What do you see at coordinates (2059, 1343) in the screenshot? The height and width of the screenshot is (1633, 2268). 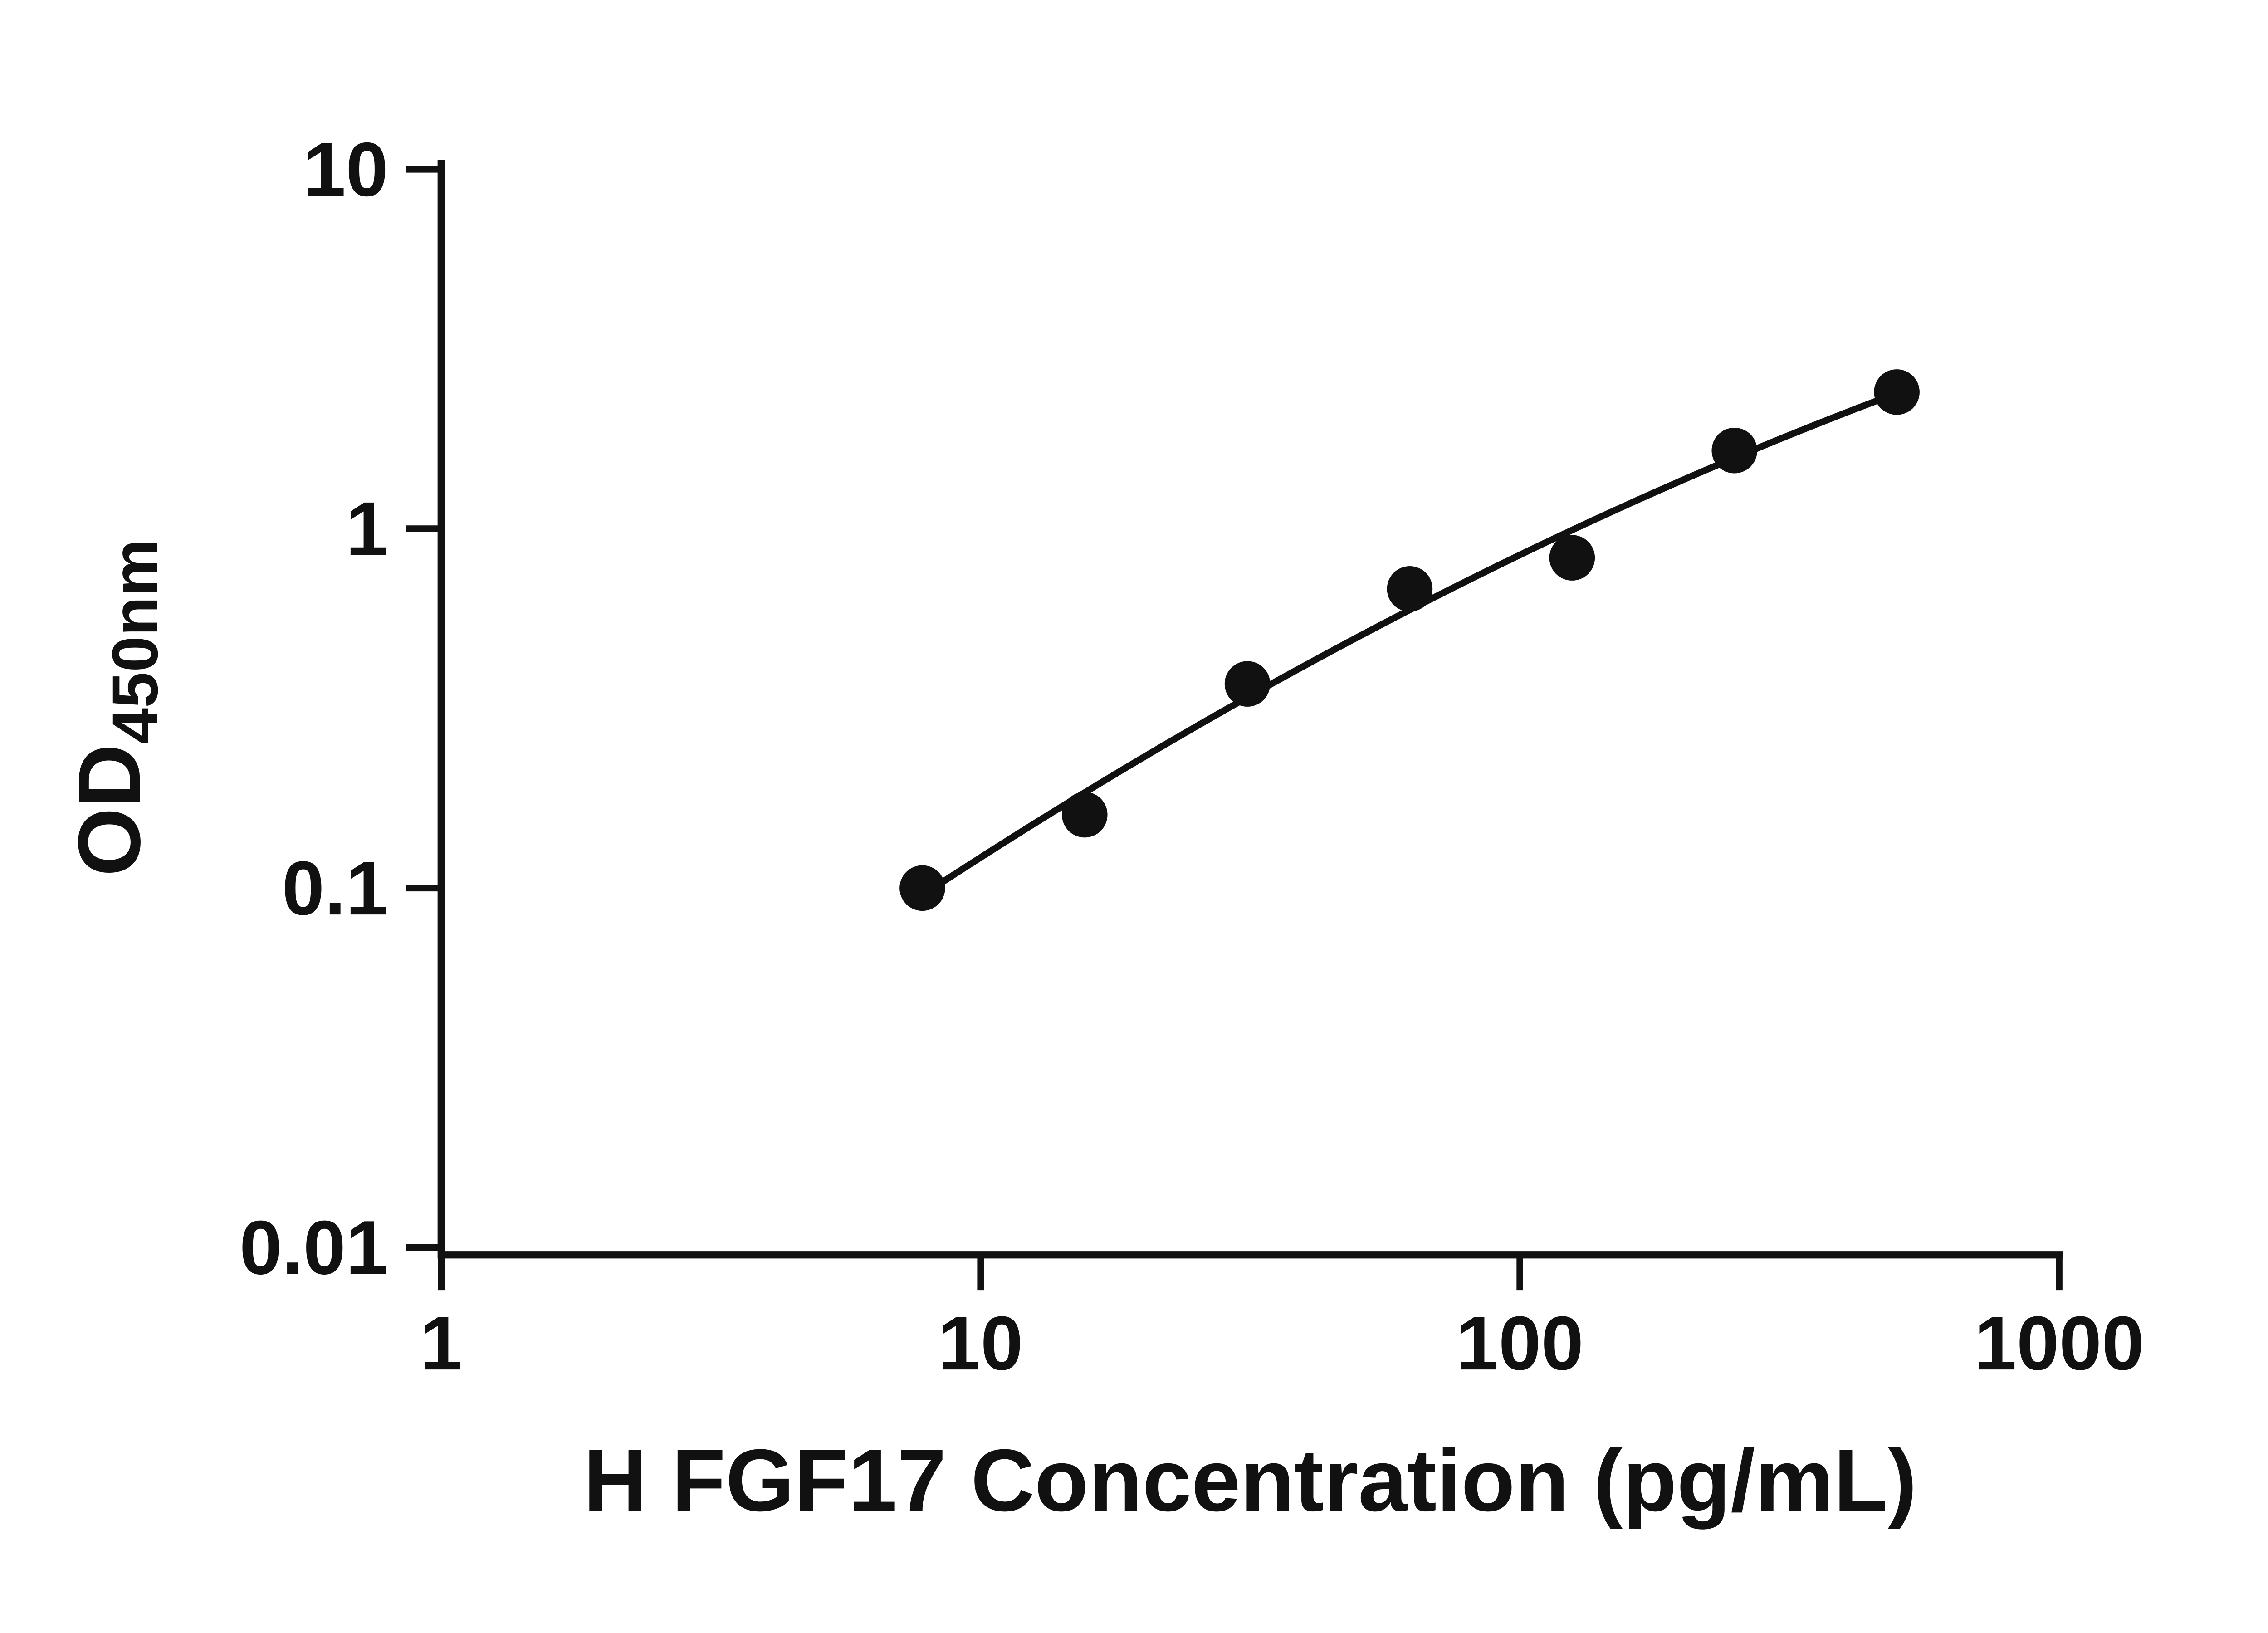 I see `x-tick-label: 1000` at bounding box center [2059, 1343].